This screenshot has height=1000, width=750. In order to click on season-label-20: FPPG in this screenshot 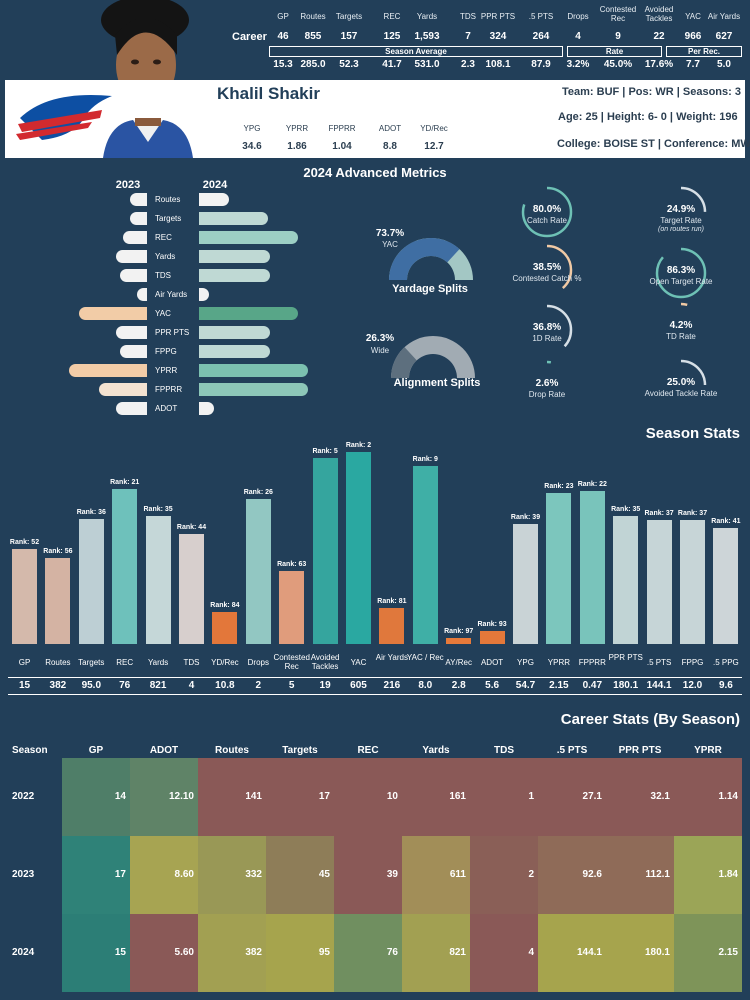, I will do `click(692, 662)`.